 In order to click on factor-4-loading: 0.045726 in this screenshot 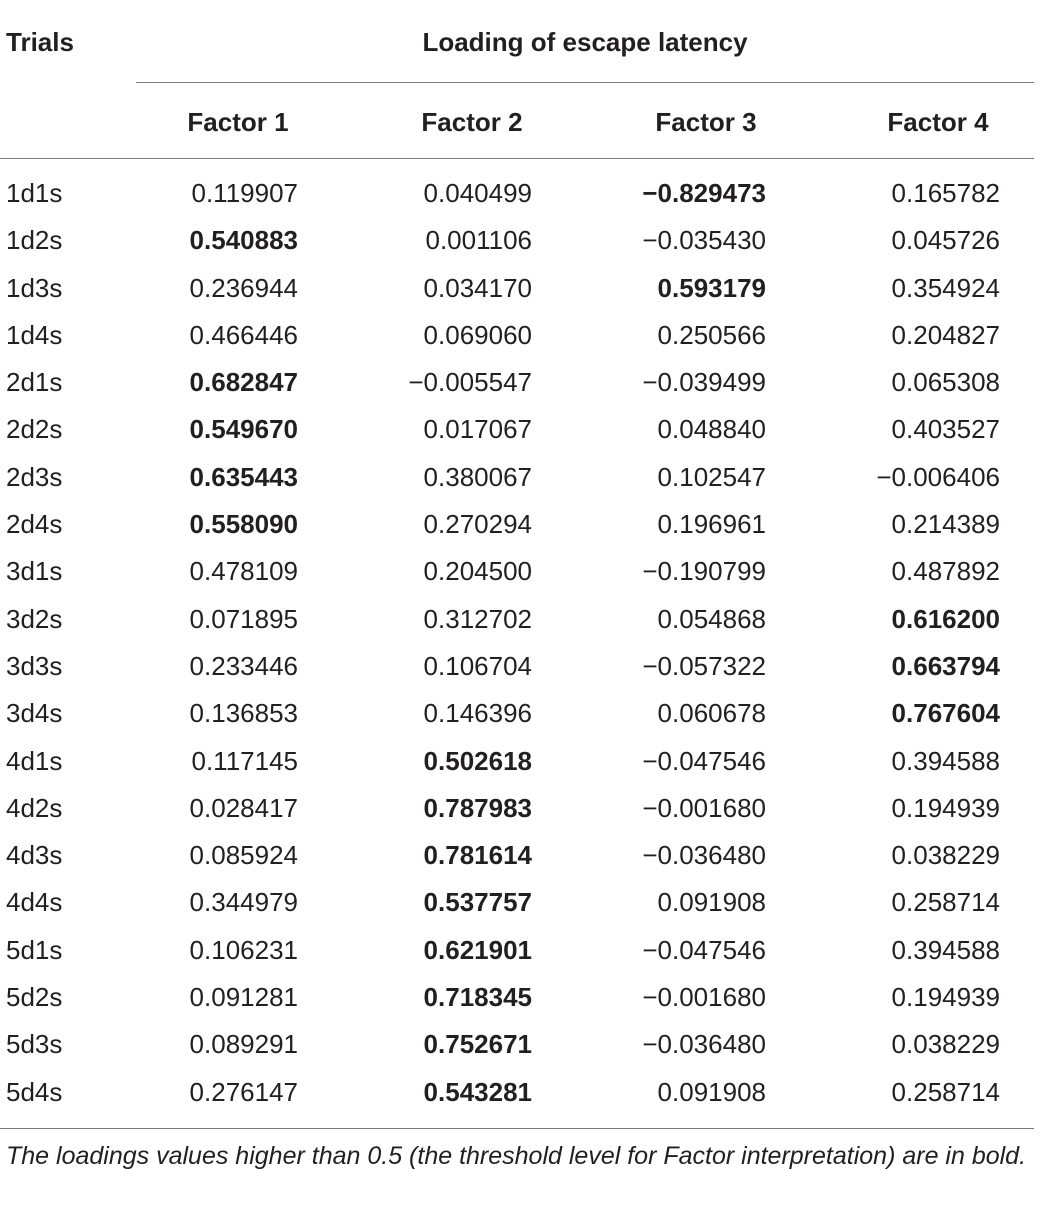, I will do `click(945, 240)`.